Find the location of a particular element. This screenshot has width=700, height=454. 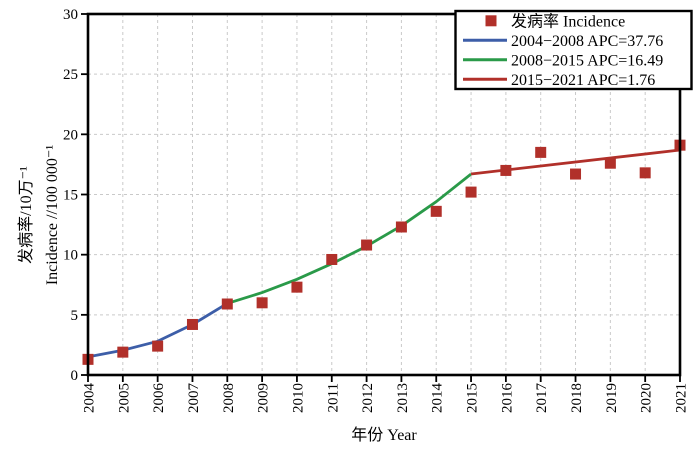

x-tick-label-2012: 2012 is located at coordinates (368, 398).